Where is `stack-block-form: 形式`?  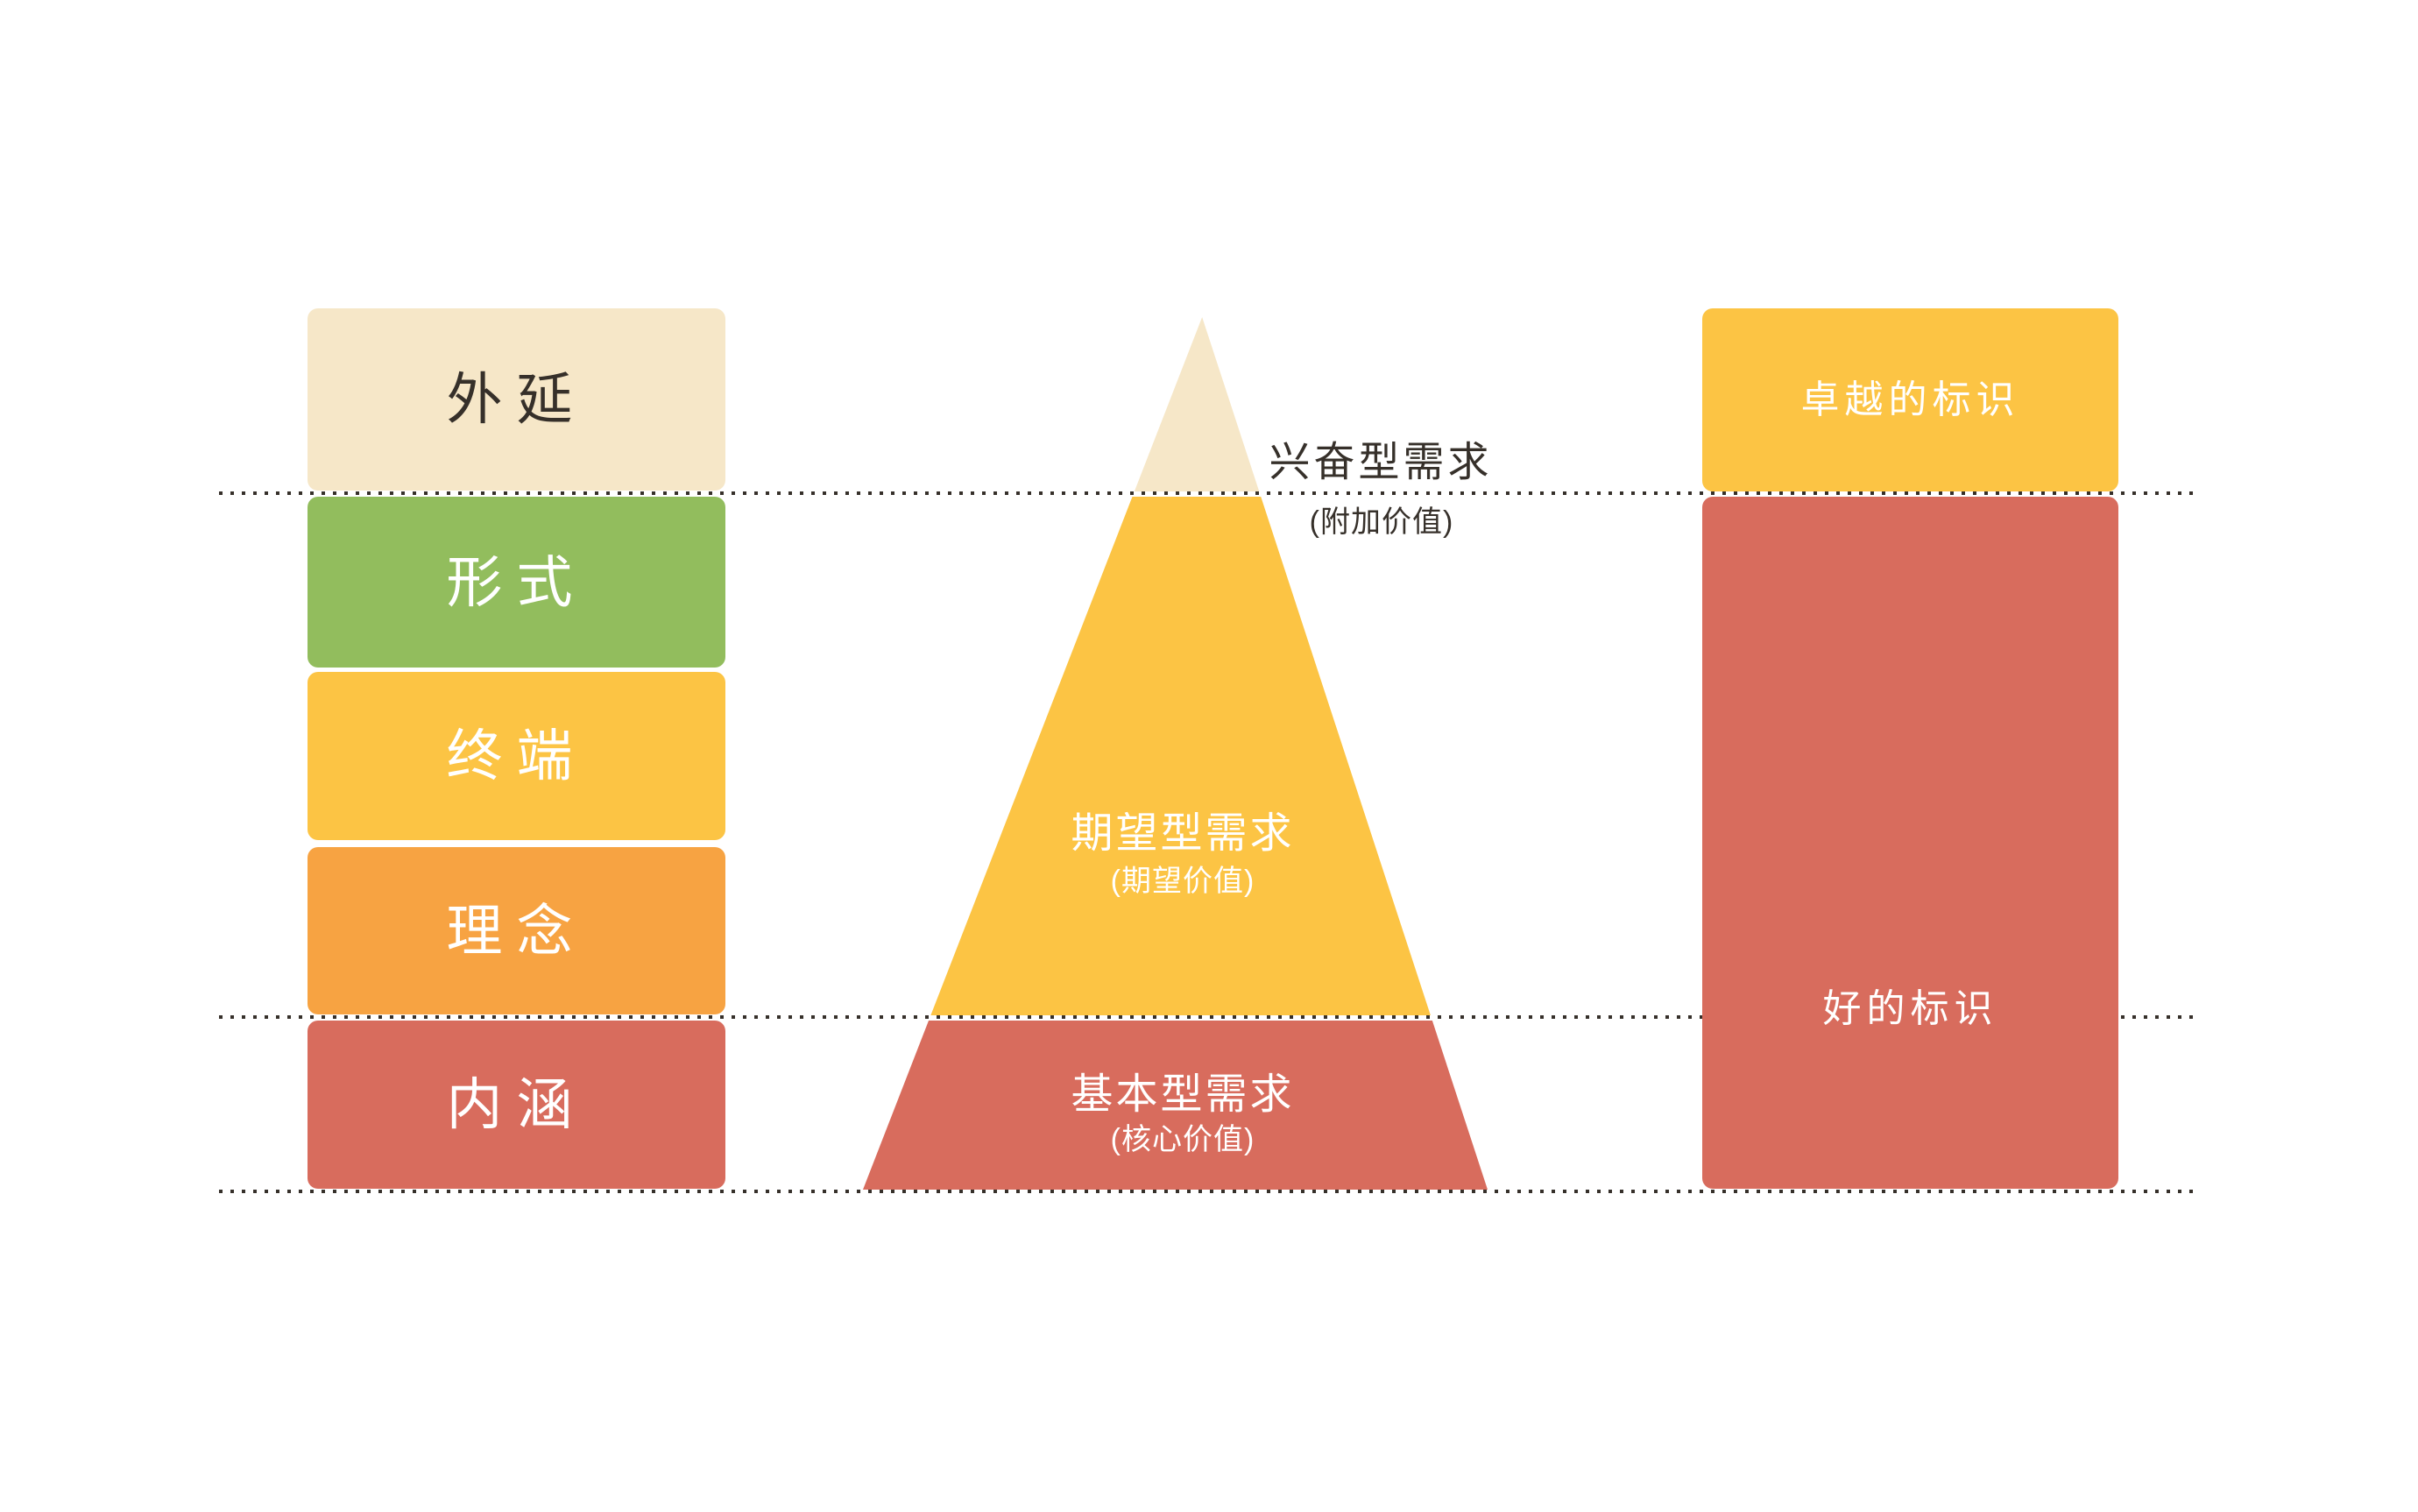 stack-block-form: 形式 is located at coordinates (516, 582).